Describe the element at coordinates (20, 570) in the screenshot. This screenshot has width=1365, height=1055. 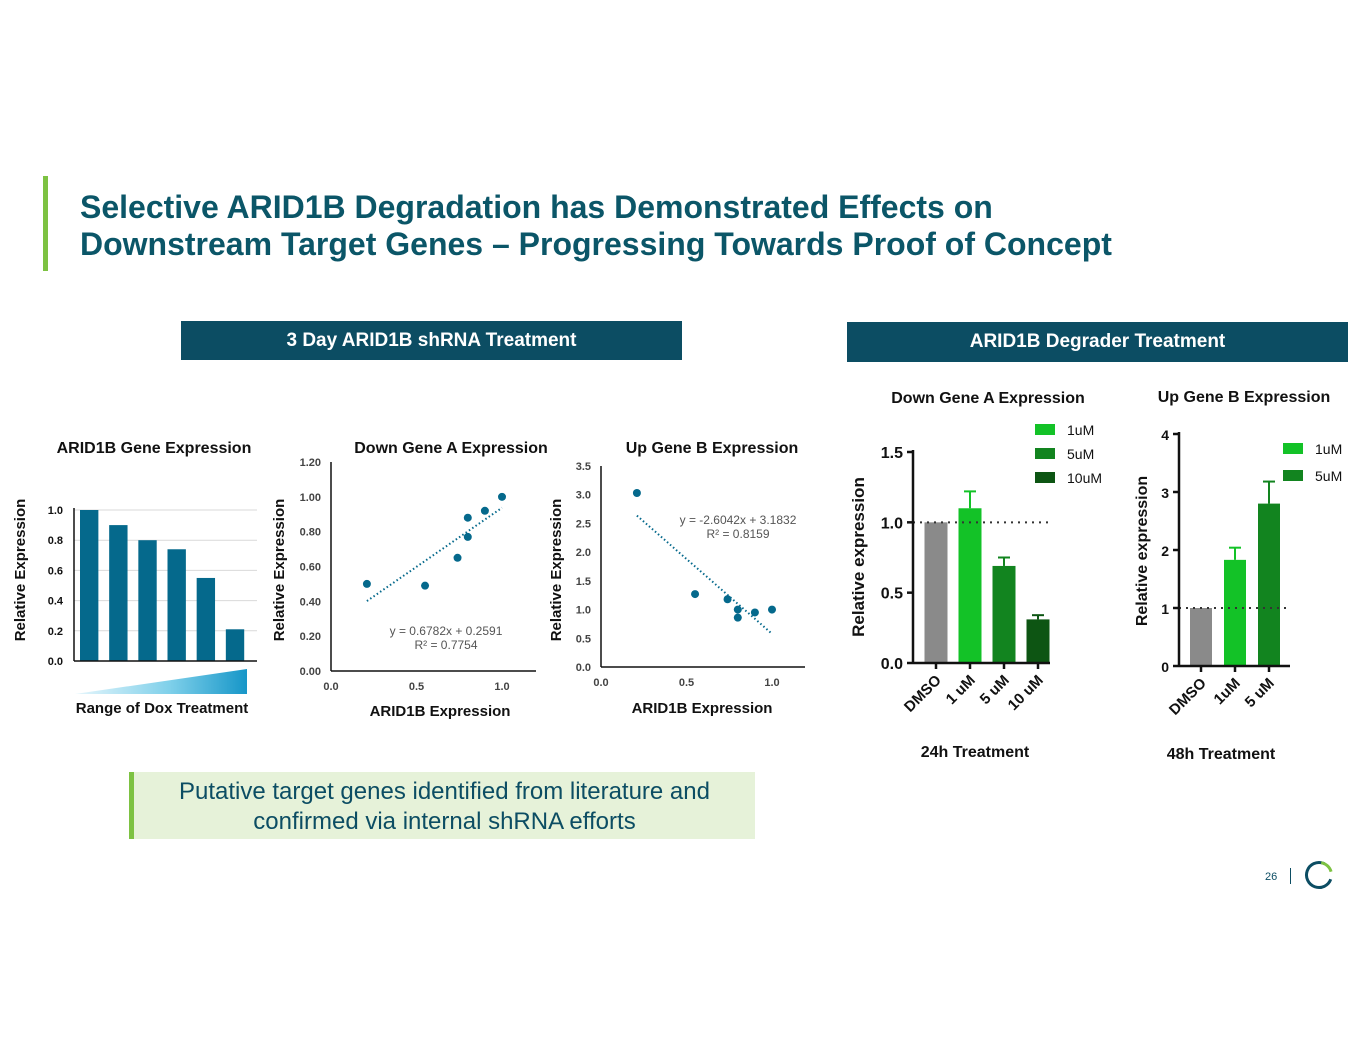
I see `gene-expression-ylabel: Relative Expression` at that location.